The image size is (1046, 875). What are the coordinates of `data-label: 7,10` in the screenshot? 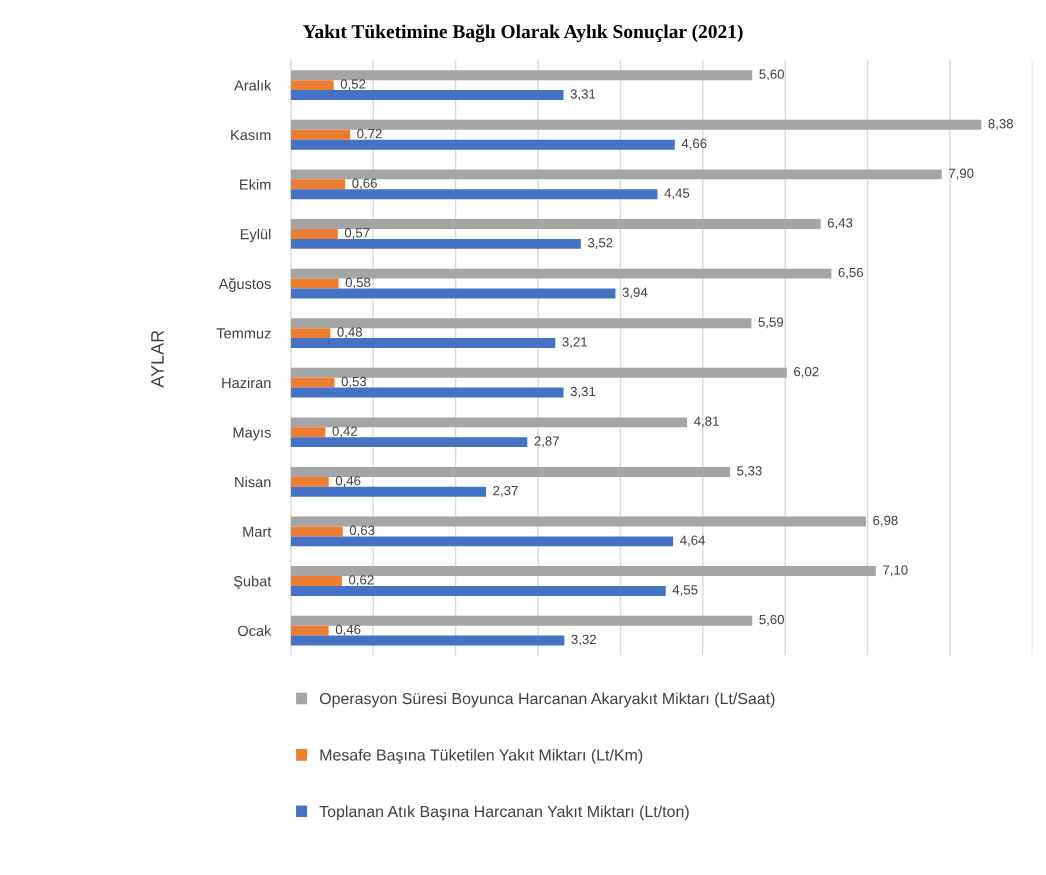 It's located at (895, 571).